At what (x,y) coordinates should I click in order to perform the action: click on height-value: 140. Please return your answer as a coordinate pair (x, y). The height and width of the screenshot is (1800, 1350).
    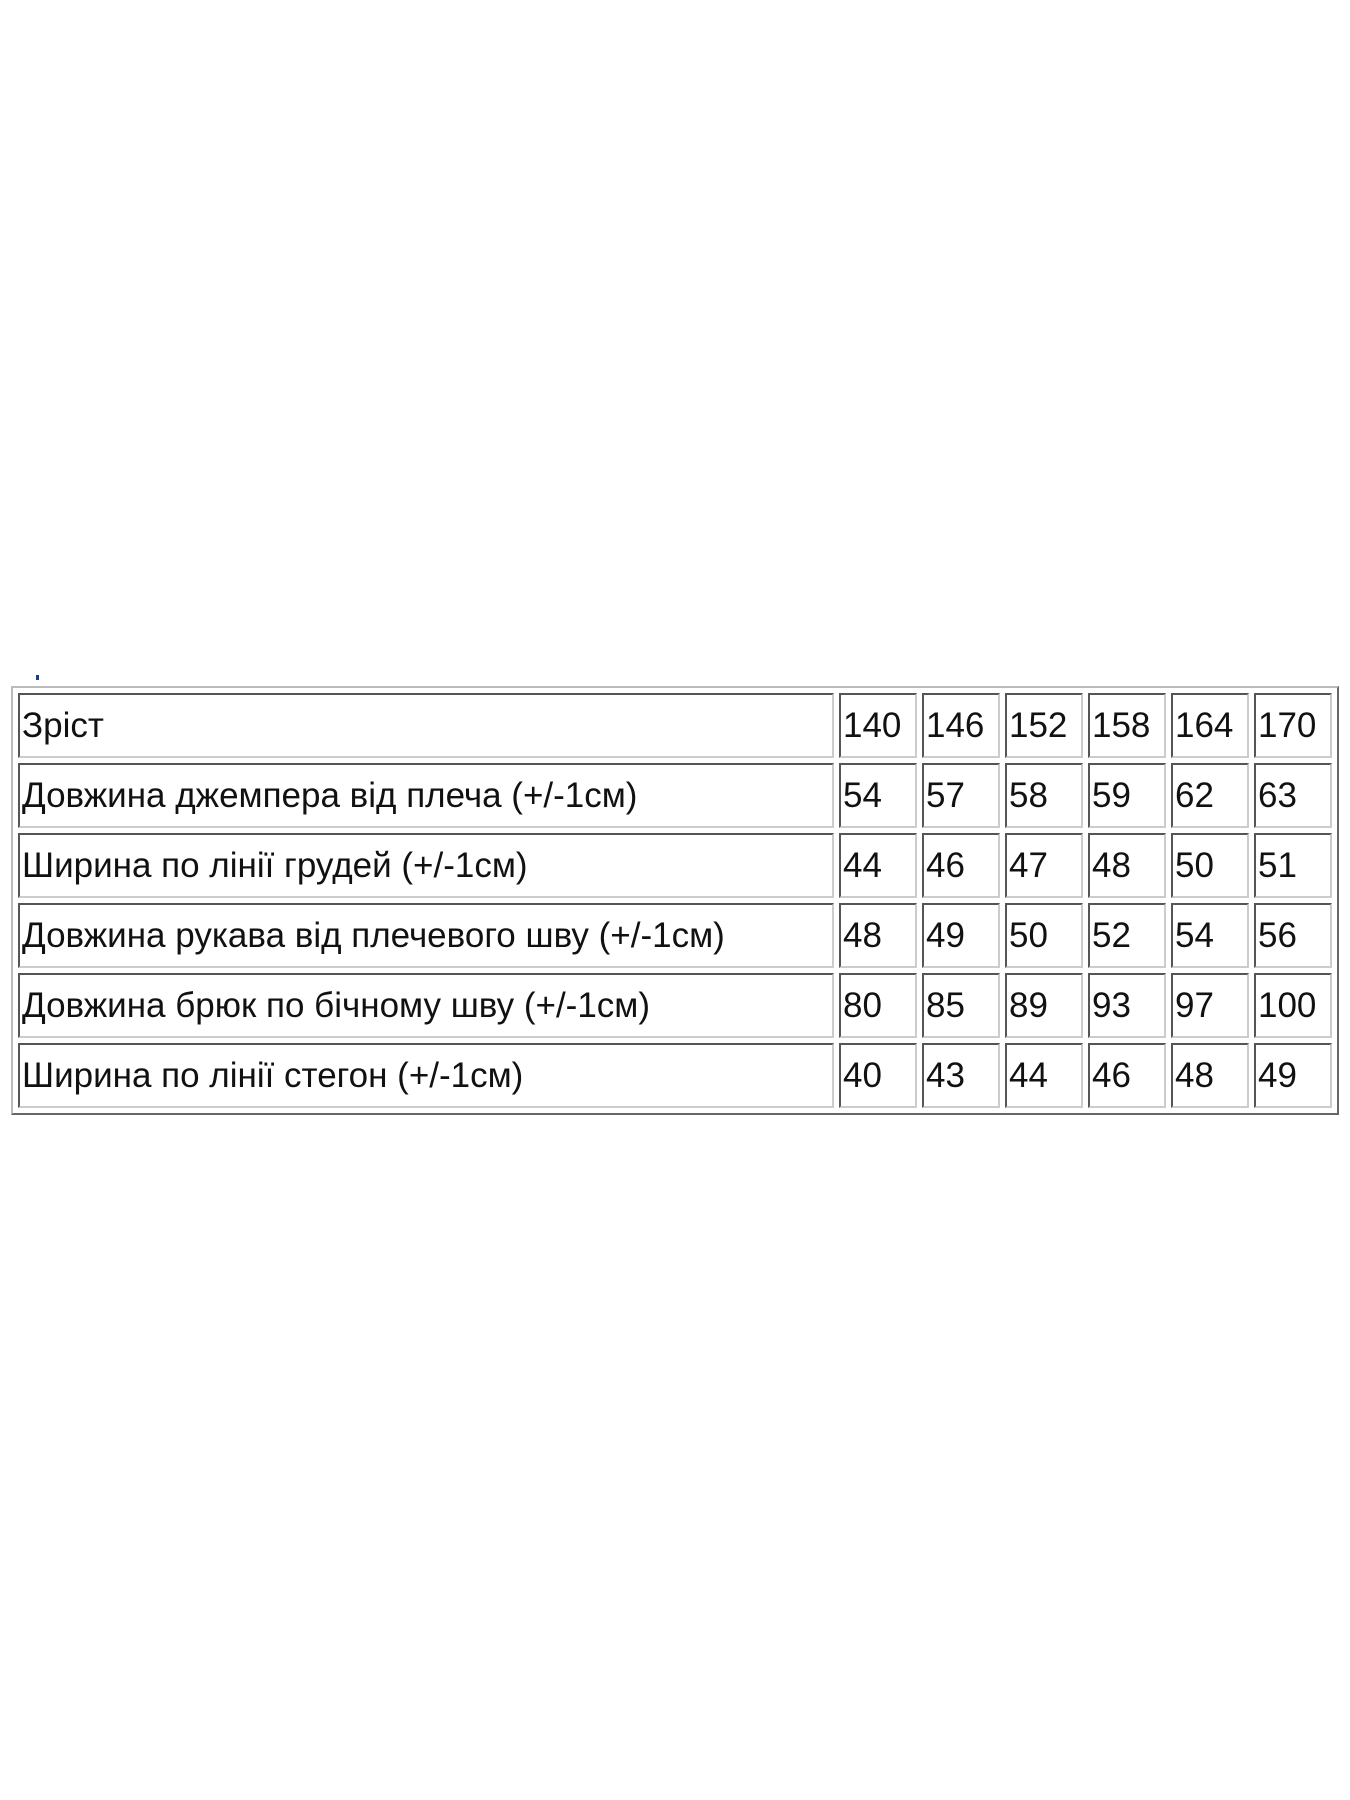
    Looking at the image, I should click on (878, 725).